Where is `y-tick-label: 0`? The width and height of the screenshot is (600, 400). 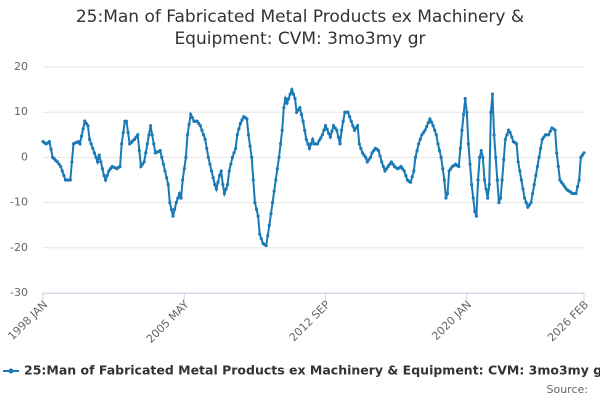
y-tick-label: 0 is located at coordinates (24, 156).